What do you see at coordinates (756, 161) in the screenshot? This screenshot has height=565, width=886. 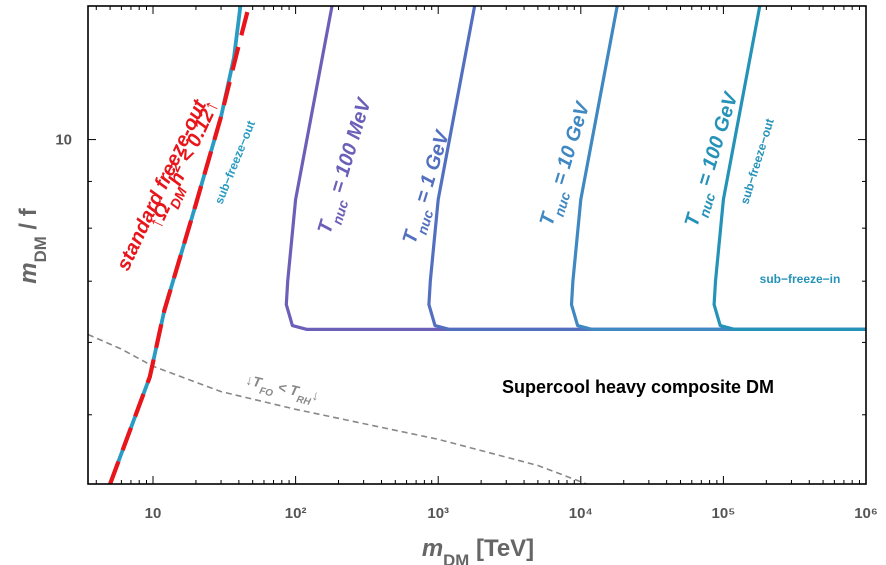 I see `sub-freeze-out-right-label: sub−freeze−out` at bounding box center [756, 161].